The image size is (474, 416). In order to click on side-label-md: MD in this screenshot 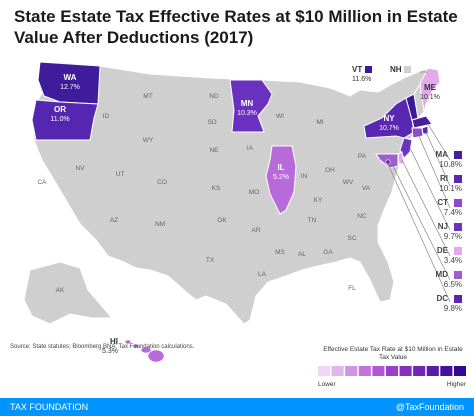, I will do `click(441, 274)`.